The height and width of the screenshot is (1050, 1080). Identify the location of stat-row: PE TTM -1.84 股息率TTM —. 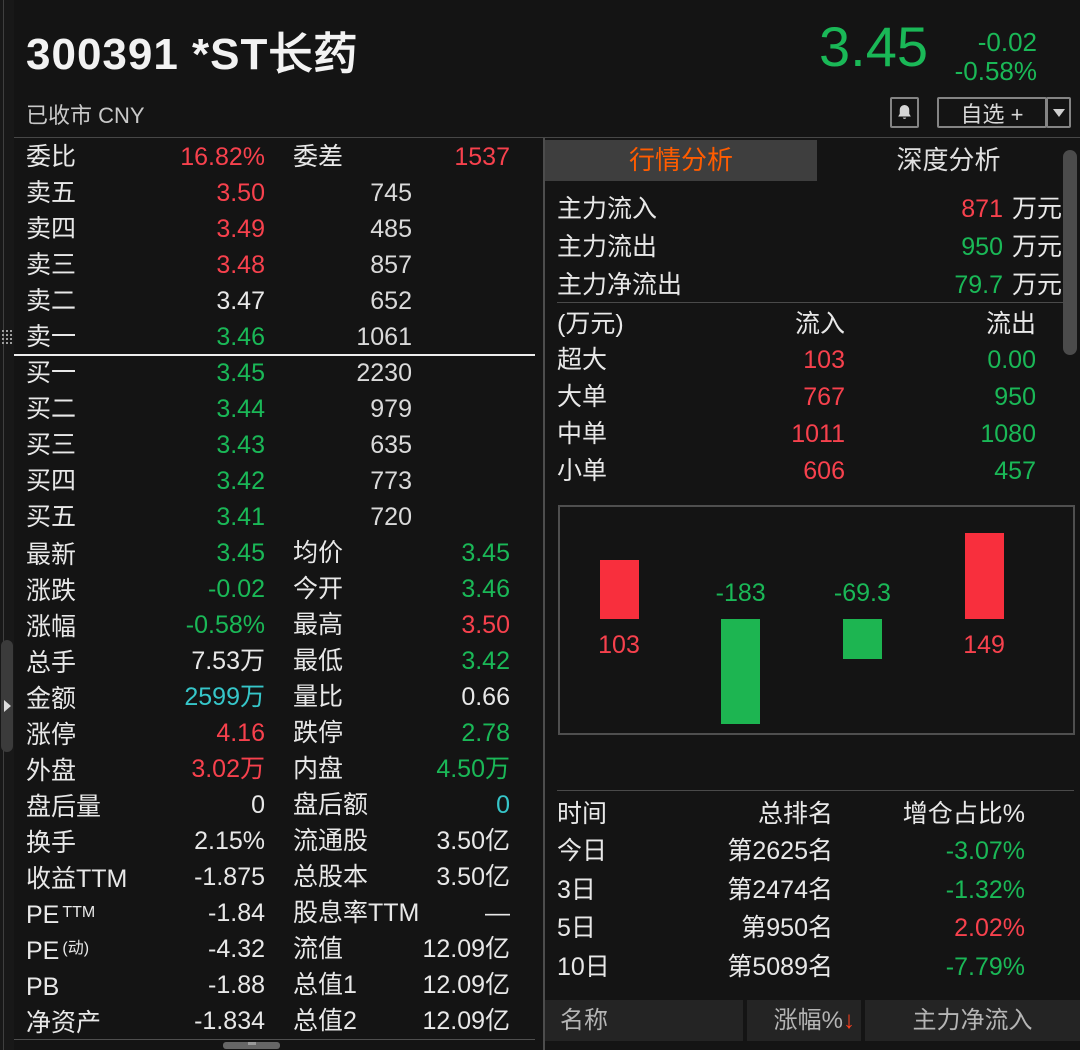
(274, 913).